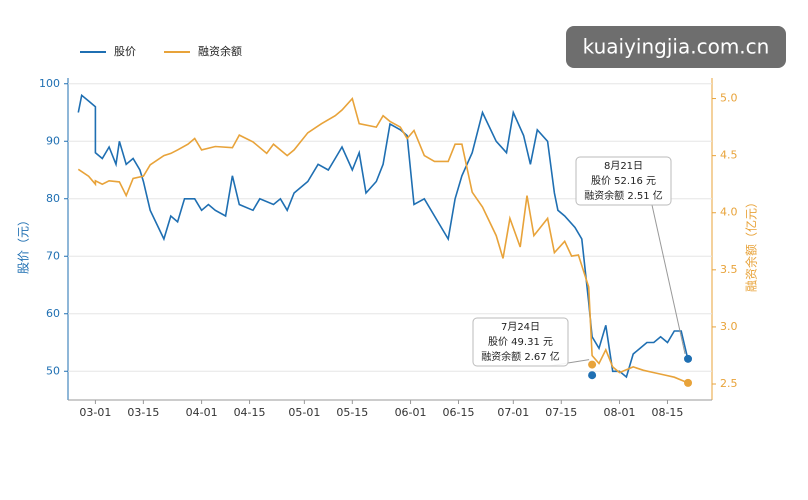 The image size is (808, 500). Describe the element at coordinates (125, 51) in the screenshot. I see `legend-label: 股价` at that location.